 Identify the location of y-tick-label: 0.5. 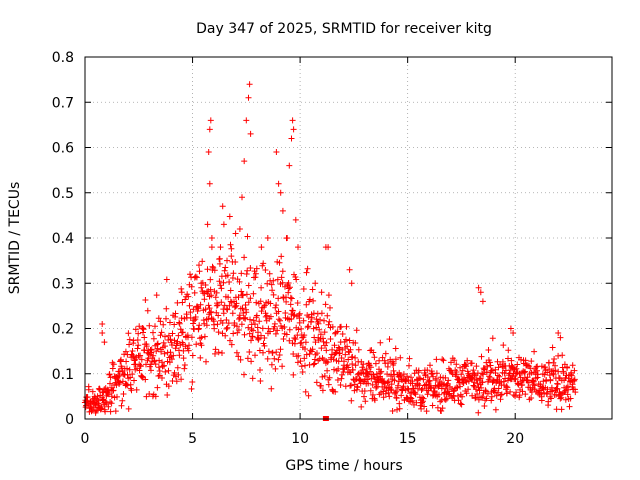
(63, 194).